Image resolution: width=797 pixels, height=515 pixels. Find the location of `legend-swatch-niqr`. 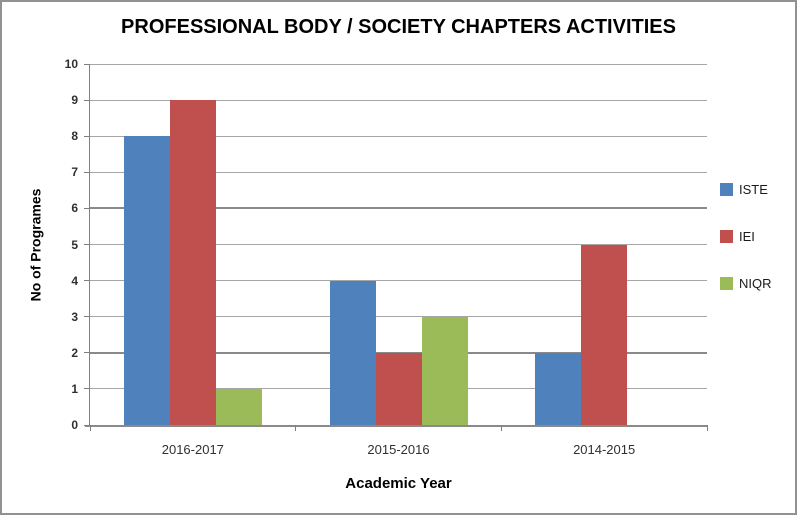

legend-swatch-niqr is located at coordinates (726, 283).